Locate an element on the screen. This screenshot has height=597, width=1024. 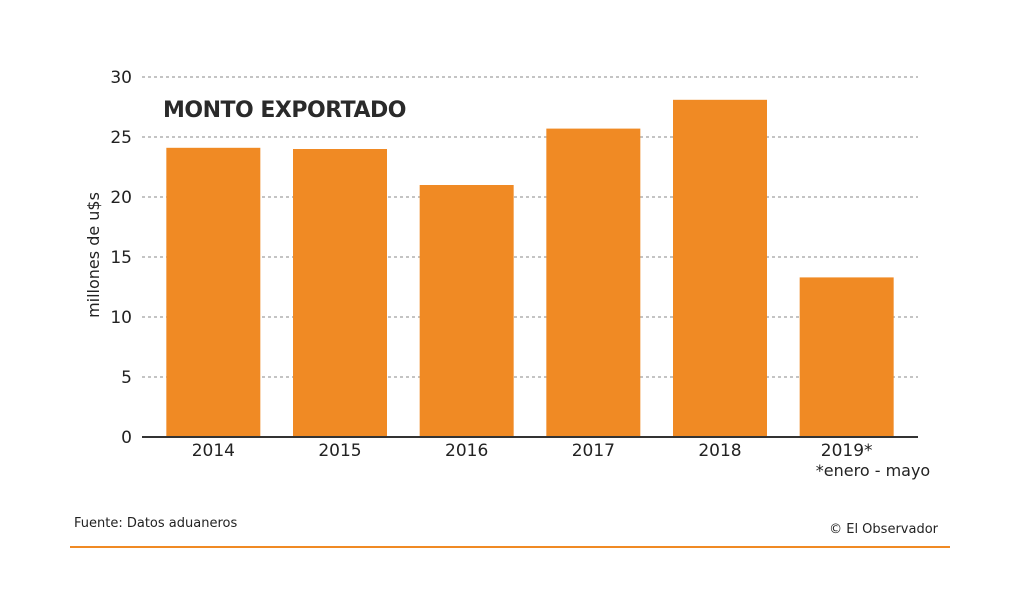
y-axis-label: millones de u$s is located at coordinates (93, 255).